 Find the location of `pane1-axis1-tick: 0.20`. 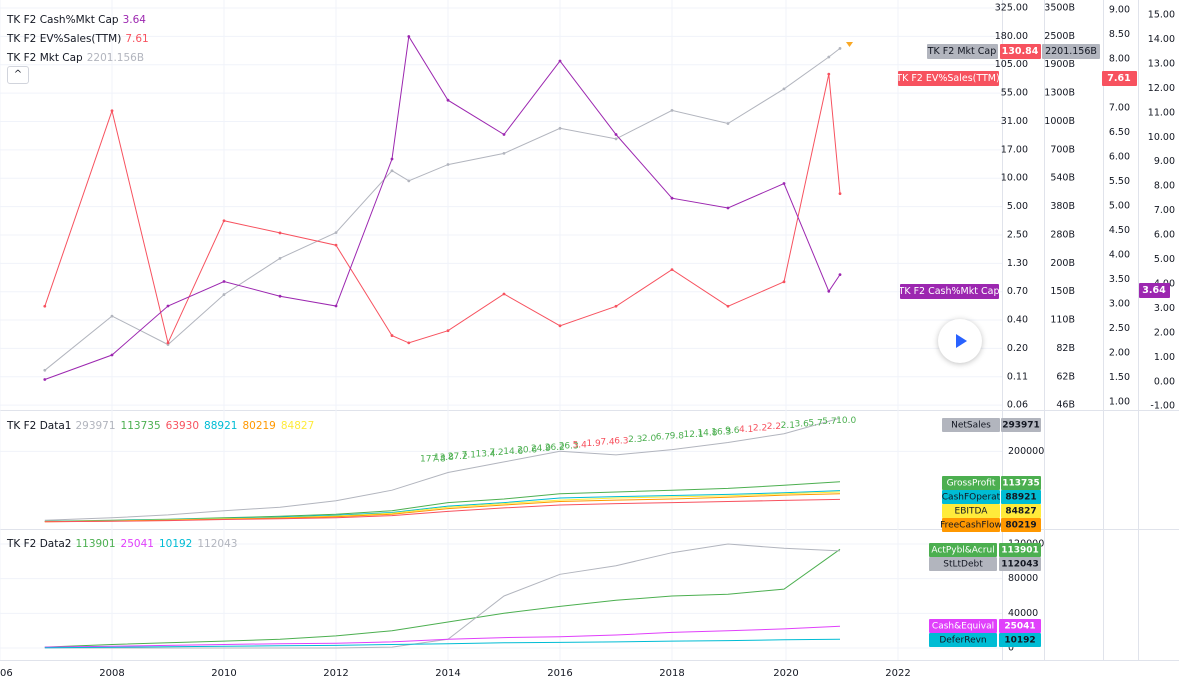

pane1-axis1-tick: 0.20 is located at coordinates (1017, 348).